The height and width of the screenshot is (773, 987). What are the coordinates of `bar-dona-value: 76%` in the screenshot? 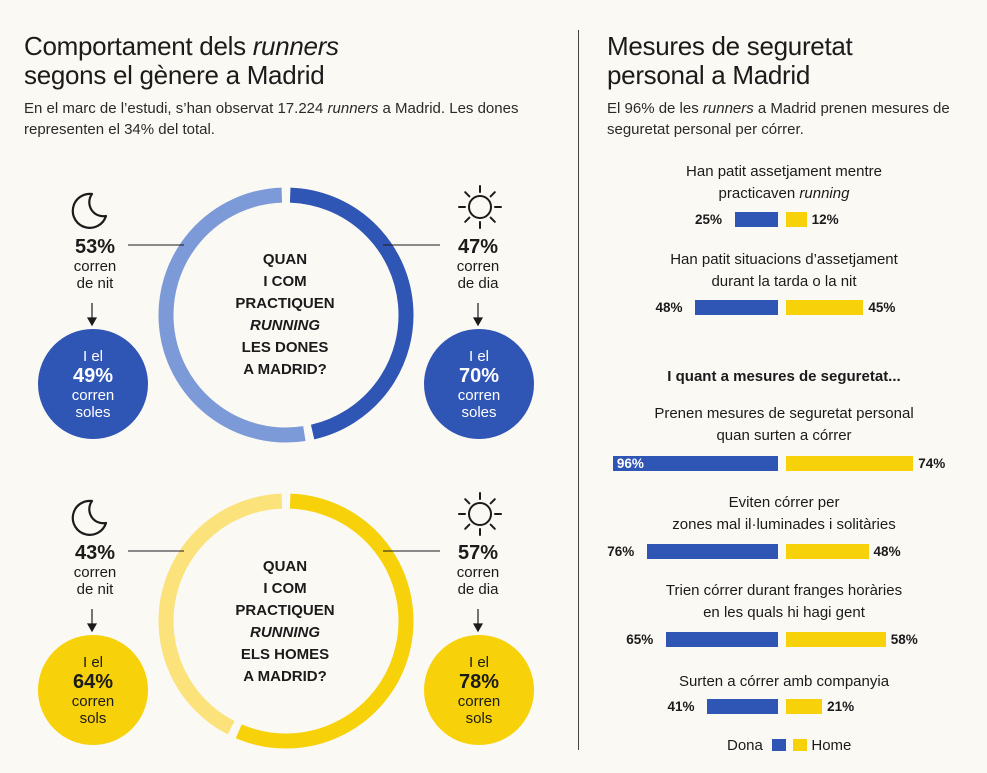 It's located at (621, 551).